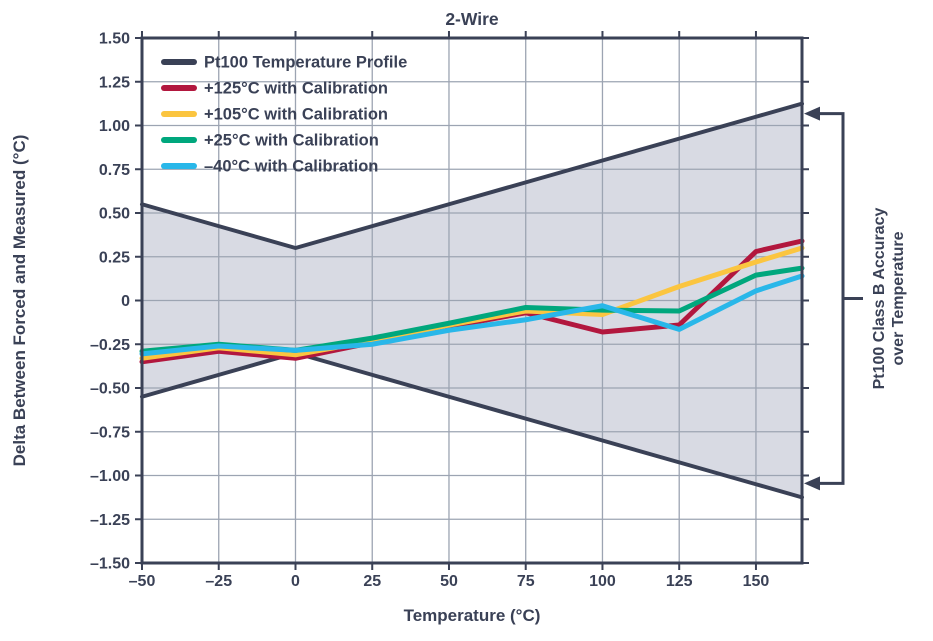 This screenshot has height=641, width=933. I want to click on y-tick-label: –1.00, so click(110, 476).